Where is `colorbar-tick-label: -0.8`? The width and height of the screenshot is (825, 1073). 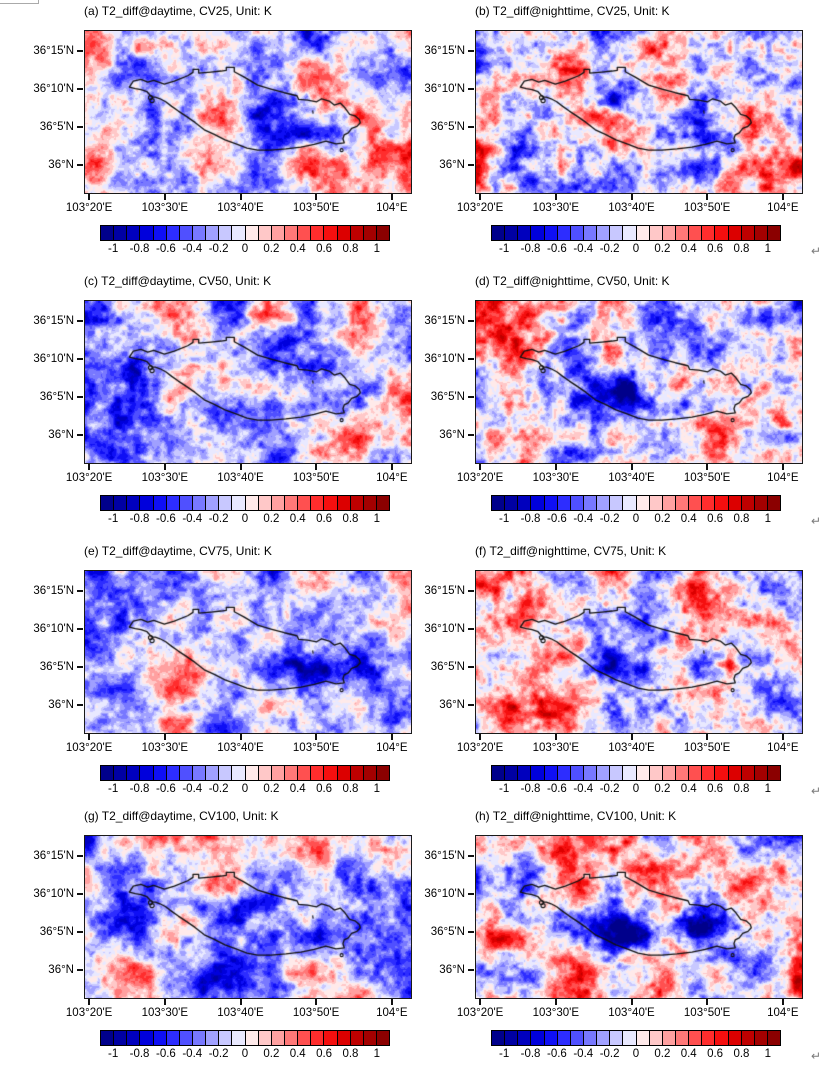
colorbar-tick-label: -0.8 is located at coordinates (530, 1054).